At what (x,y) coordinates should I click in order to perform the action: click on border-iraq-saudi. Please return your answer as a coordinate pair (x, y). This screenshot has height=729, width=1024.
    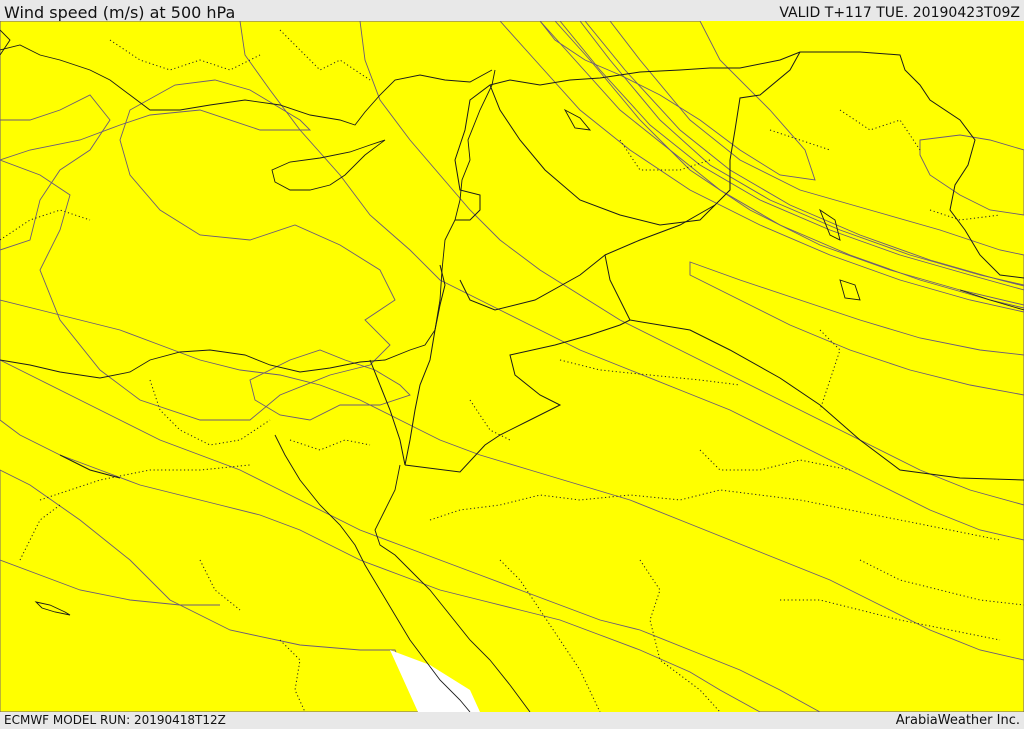
    Looking at the image, I should click on (826, 400).